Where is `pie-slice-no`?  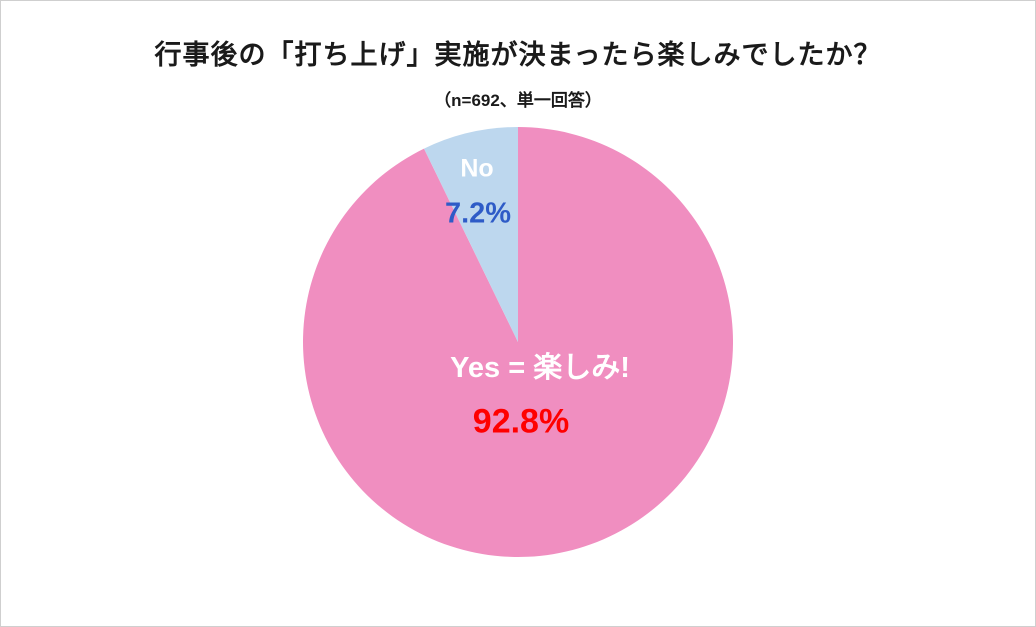
pie-slice-no is located at coordinates (471, 234).